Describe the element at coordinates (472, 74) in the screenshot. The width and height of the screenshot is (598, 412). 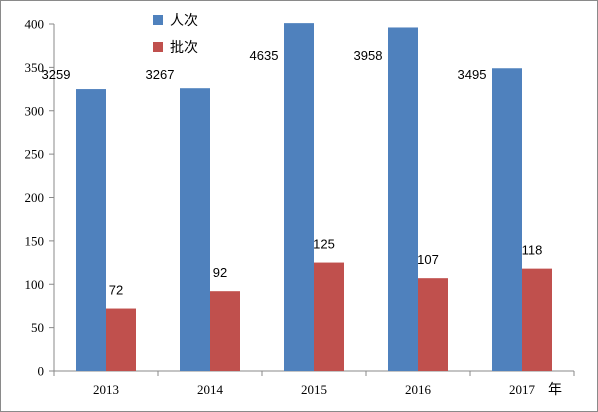
I see `data-label-people: 3495` at that location.